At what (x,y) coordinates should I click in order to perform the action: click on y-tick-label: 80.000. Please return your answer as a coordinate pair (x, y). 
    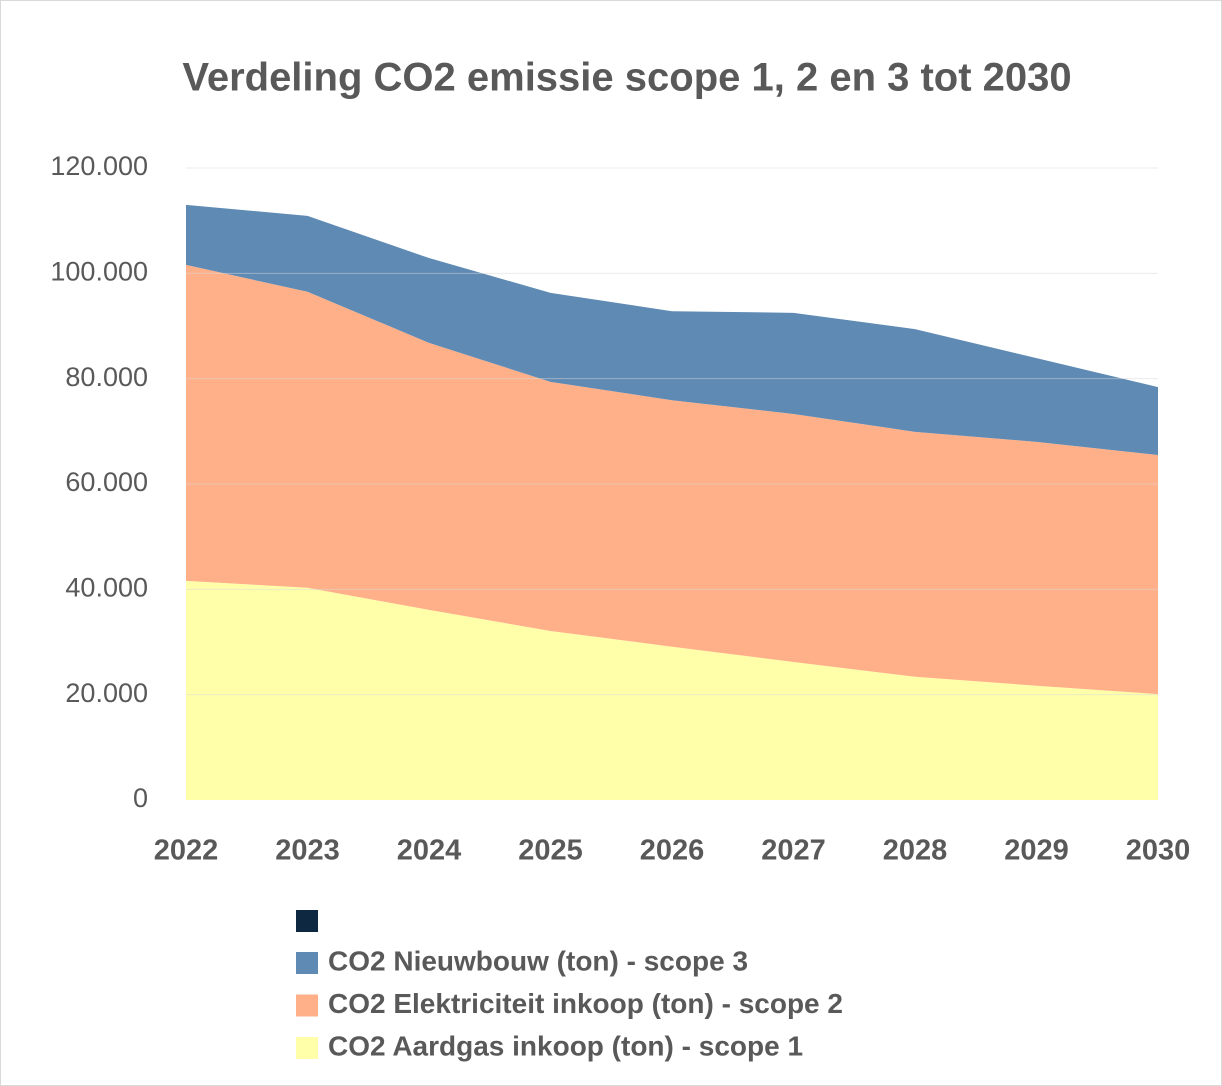
    Looking at the image, I should click on (106, 377).